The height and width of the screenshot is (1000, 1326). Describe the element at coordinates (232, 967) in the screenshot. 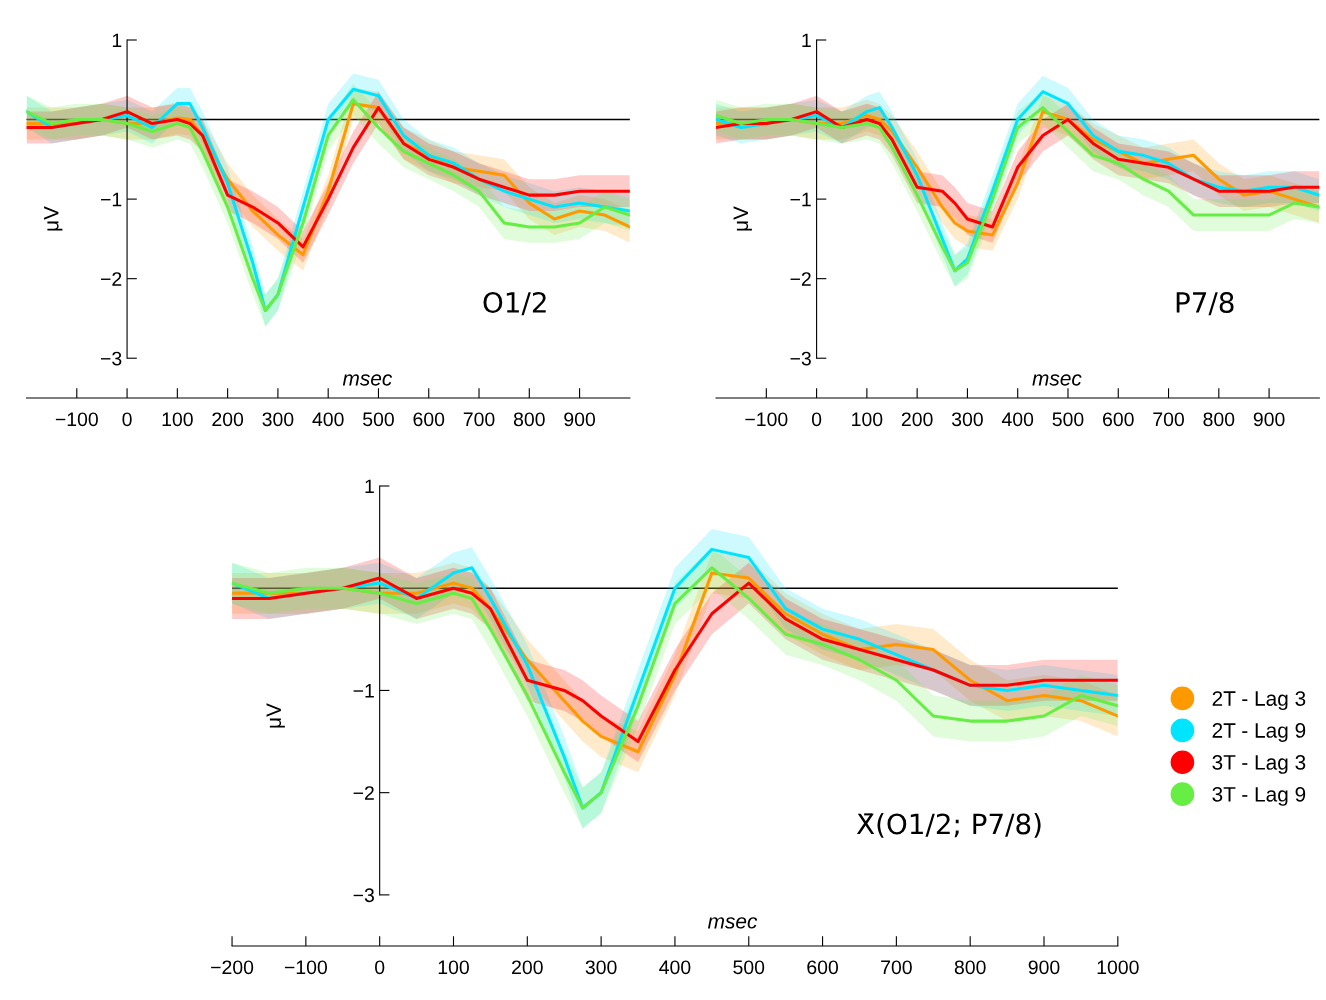

I see `x-tick-label: −200` at that location.